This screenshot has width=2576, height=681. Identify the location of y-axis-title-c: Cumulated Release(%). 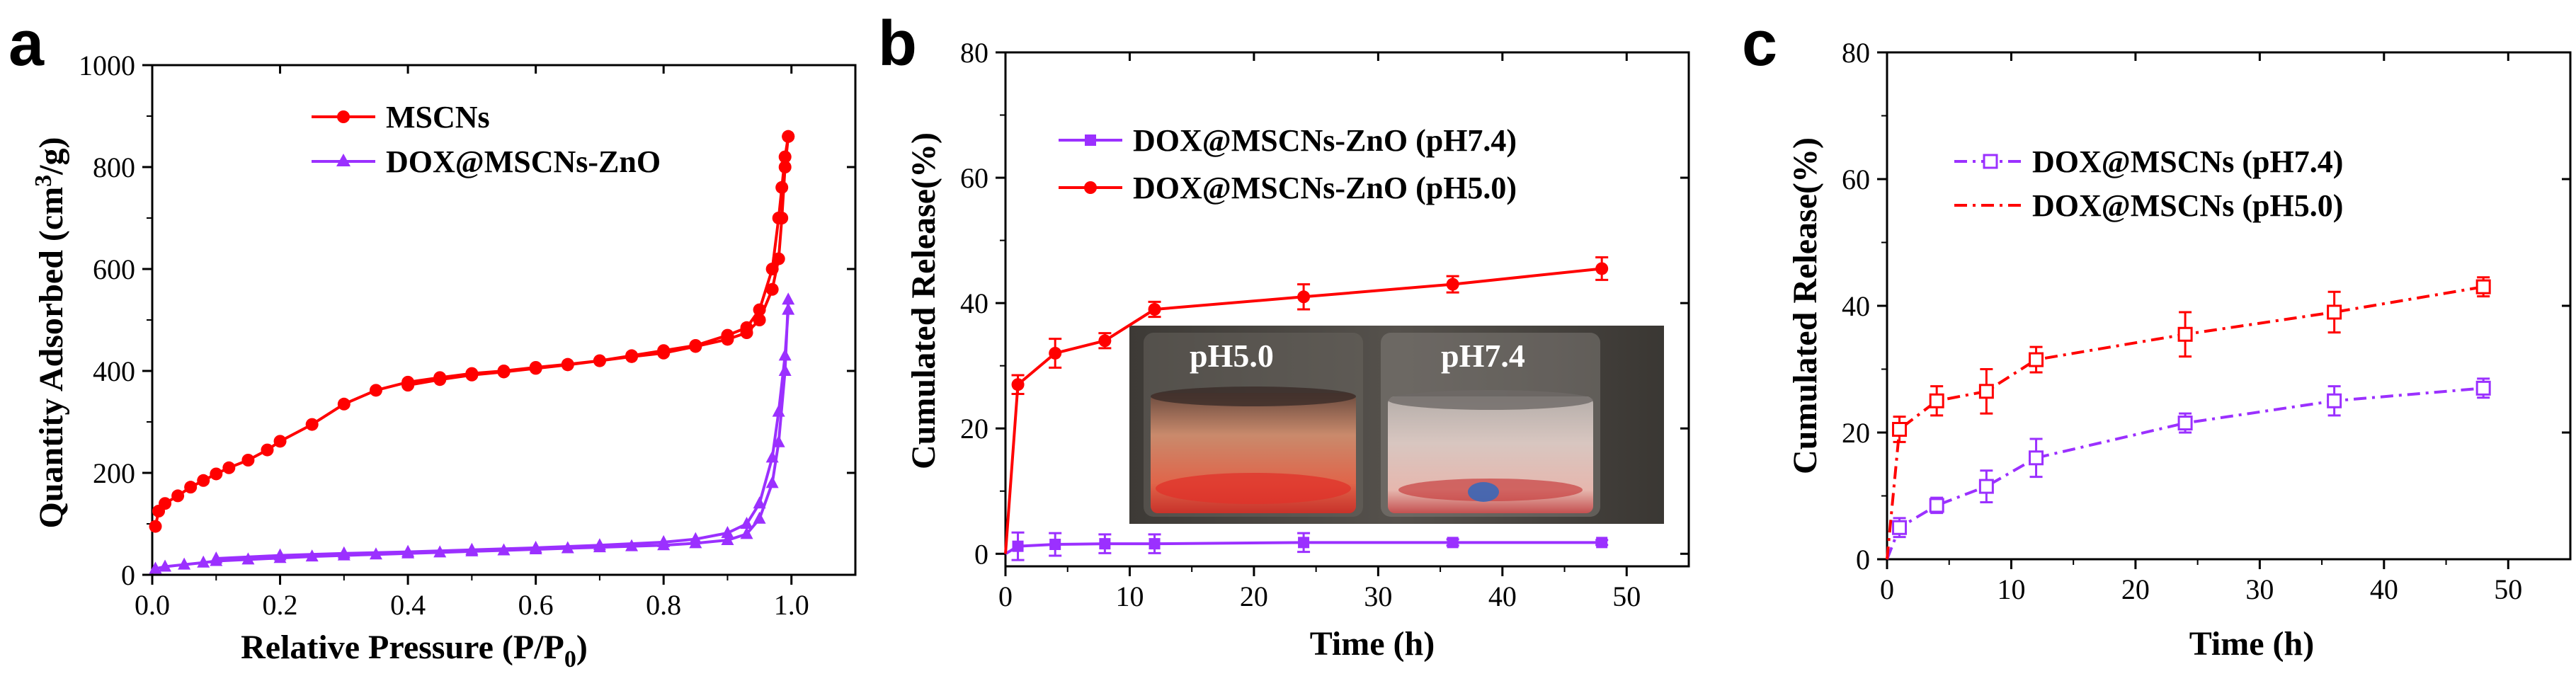
(1805, 305).